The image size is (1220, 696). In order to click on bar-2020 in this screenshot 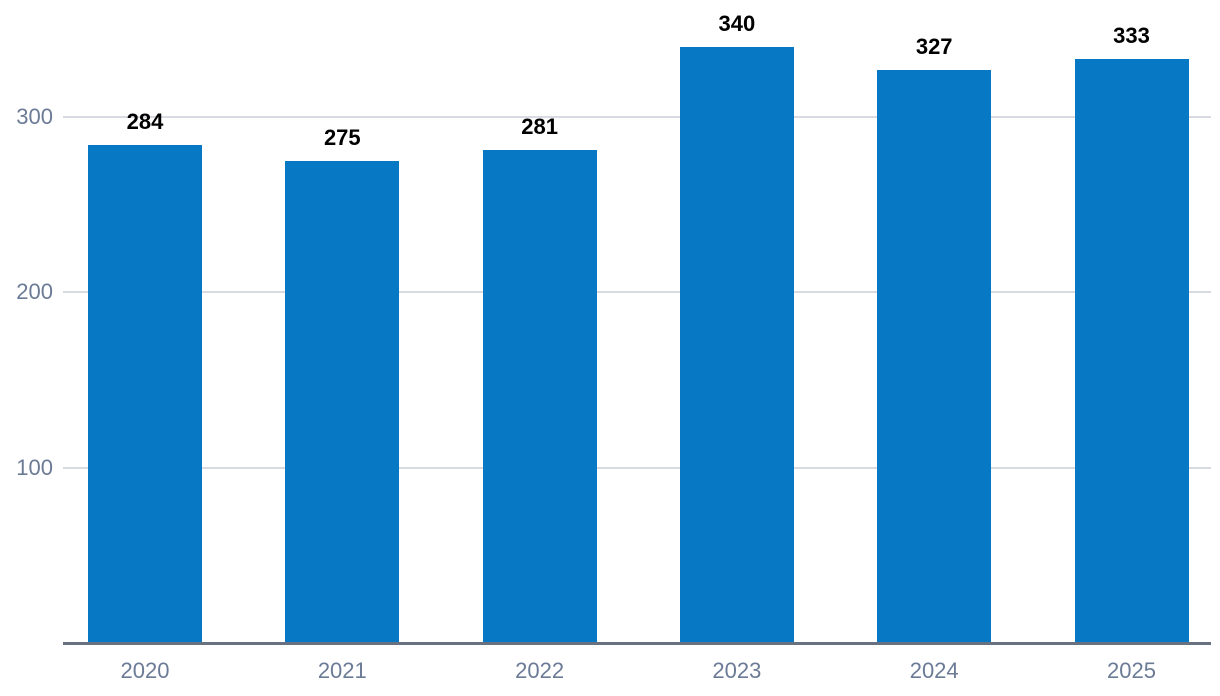, I will do `click(145, 395)`.